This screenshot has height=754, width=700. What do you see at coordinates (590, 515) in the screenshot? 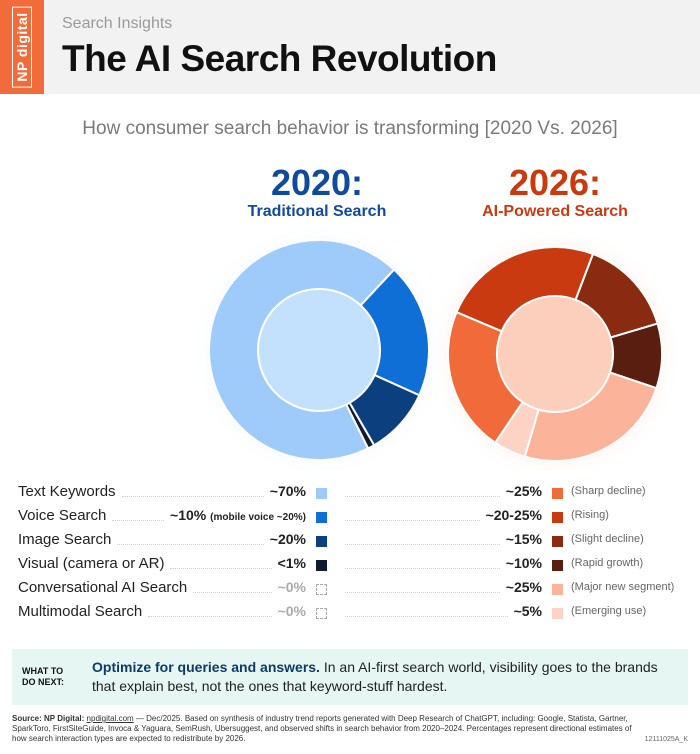
I see `trend-note: (Rising)` at bounding box center [590, 515].